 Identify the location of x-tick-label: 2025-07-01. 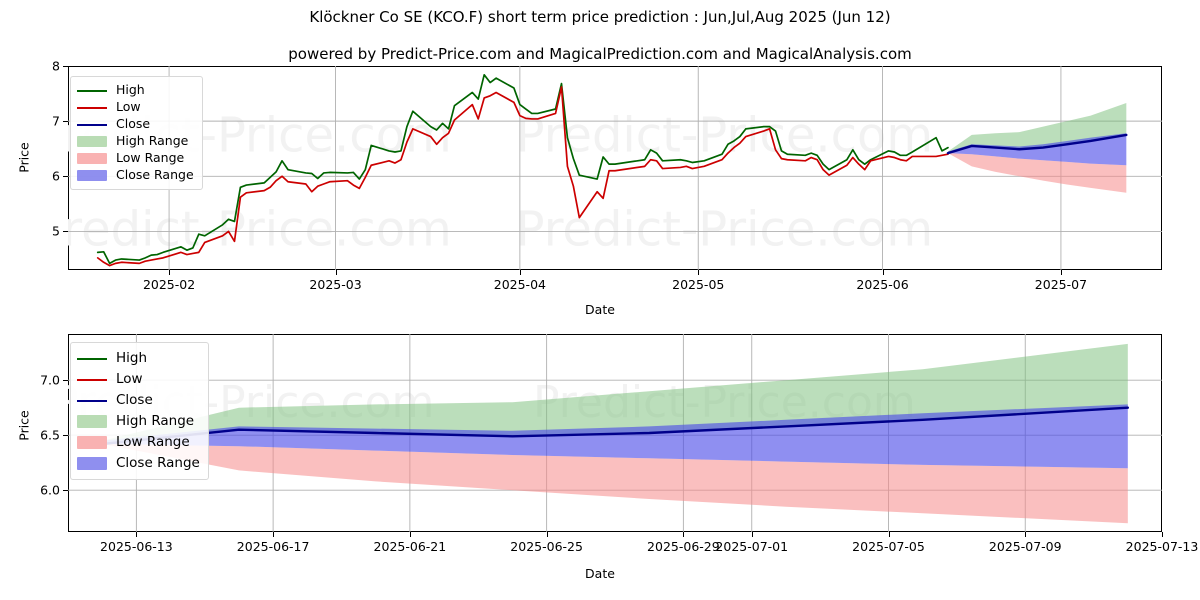
(752, 546).